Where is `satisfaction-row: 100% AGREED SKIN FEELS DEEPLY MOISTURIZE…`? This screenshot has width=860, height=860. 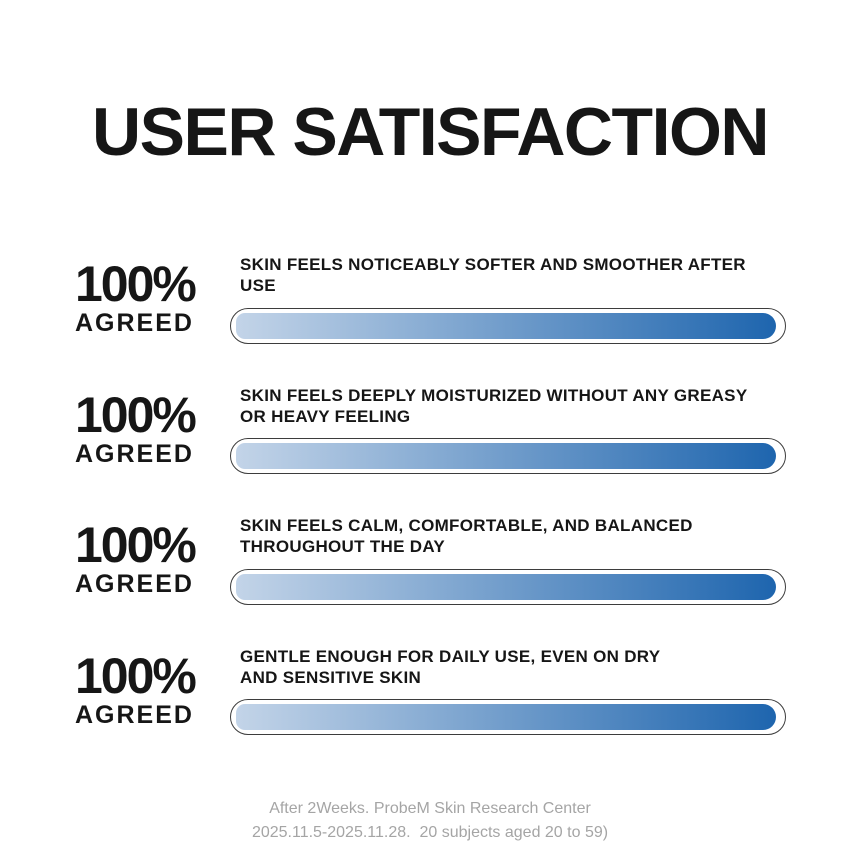 satisfaction-row: 100% AGREED SKIN FEELS DEEPLY MOISTURIZE… is located at coordinates (430, 429).